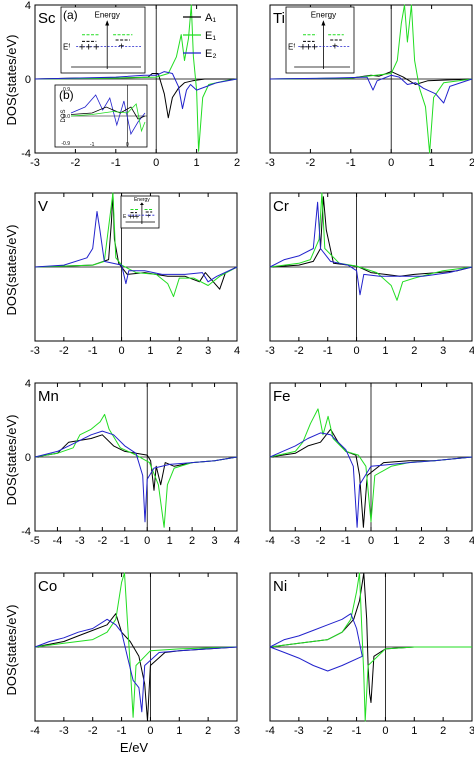 The height and width of the screenshot is (757, 474). Describe the element at coordinates (282, 396) in the screenshot. I see `element-label: Fe` at that location.